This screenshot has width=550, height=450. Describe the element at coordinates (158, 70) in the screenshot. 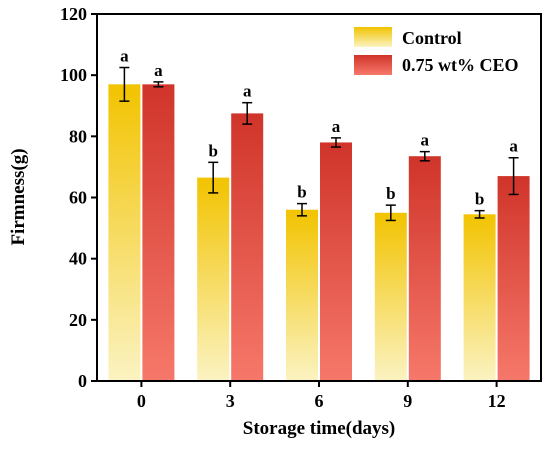

I see `significance-label-ceo-0: a` at that location.